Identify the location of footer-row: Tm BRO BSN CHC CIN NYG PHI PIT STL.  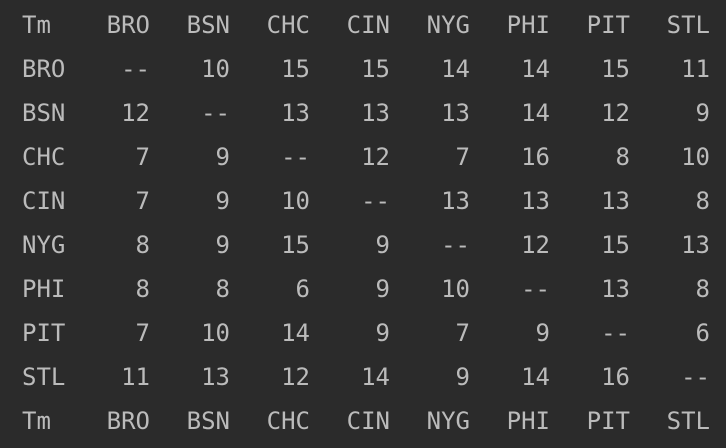
(366, 421).